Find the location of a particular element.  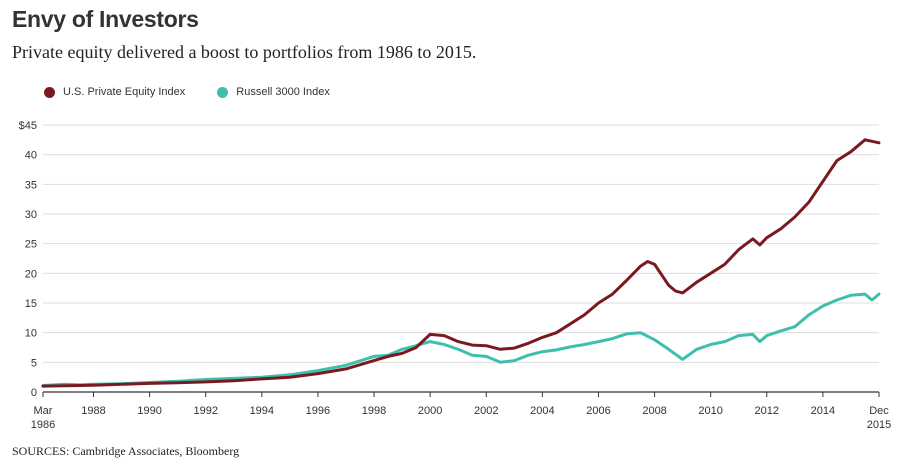

x-tick-label: 2008 is located at coordinates (654, 411).